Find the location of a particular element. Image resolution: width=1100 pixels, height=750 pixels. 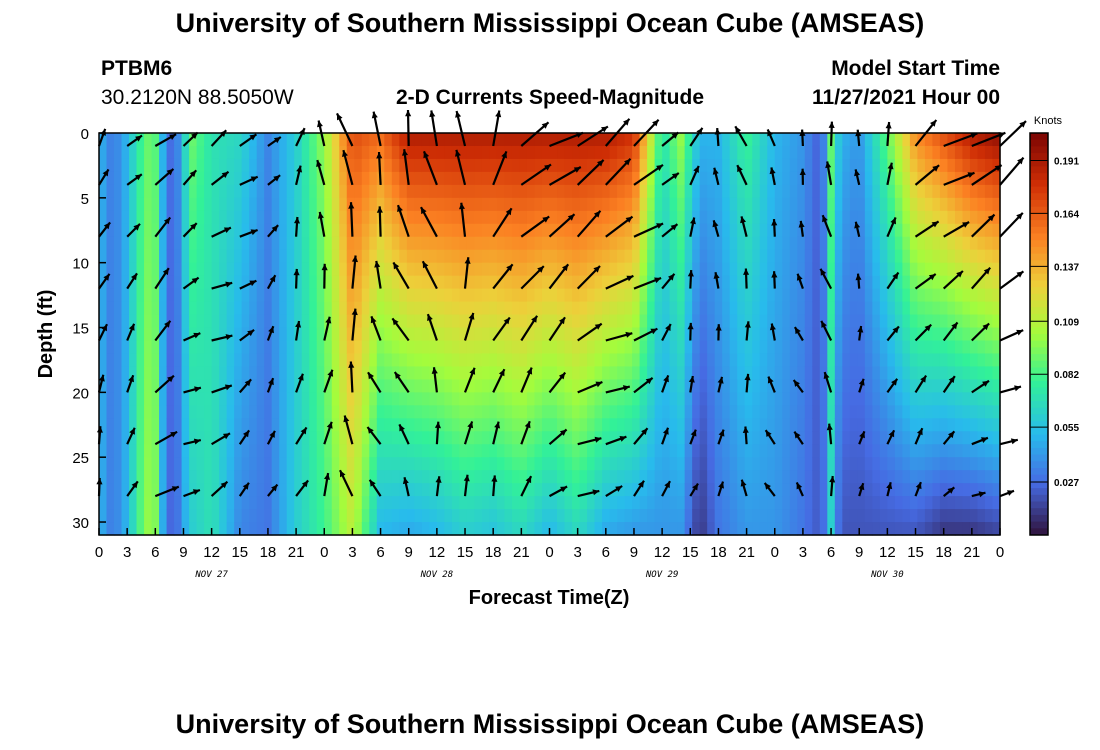

x-tick-label: 21 is located at coordinates (296, 552).